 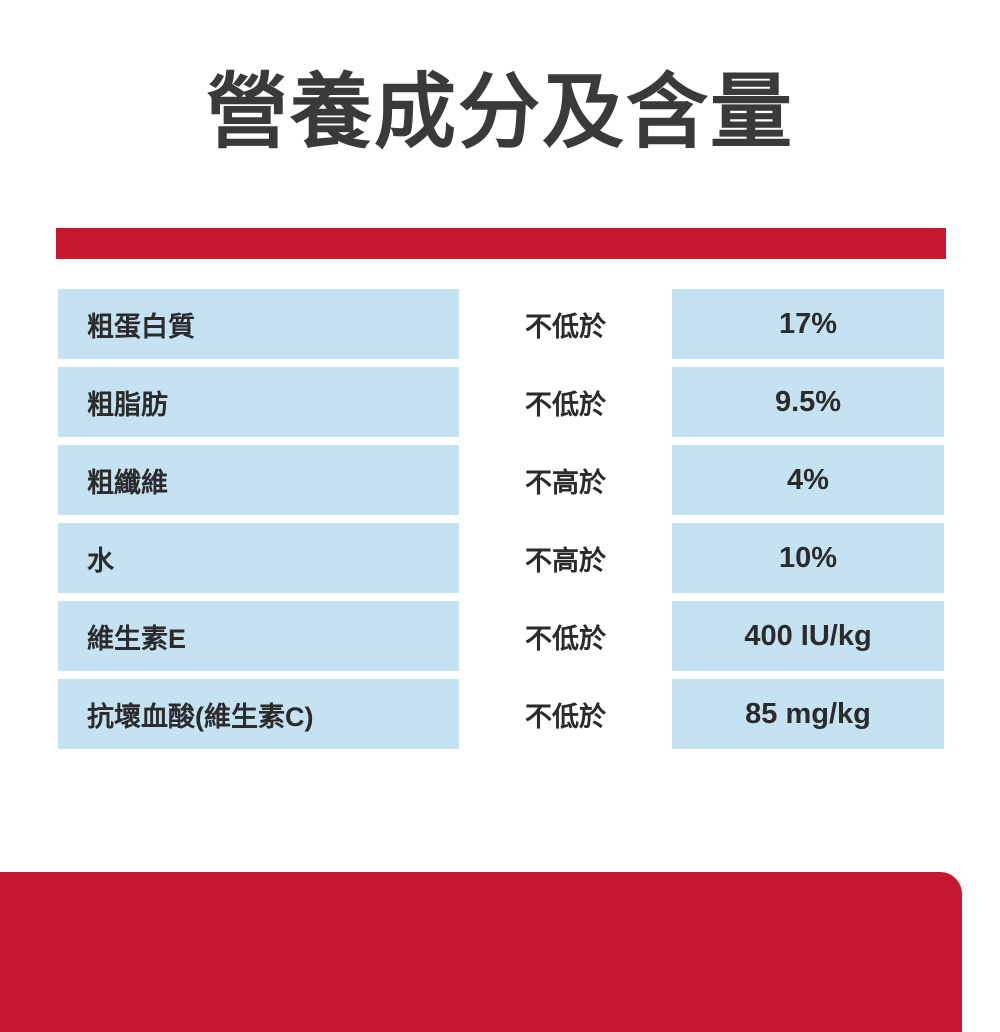 I want to click on nutrient-value-cell: 9.5%, so click(x=808, y=402).